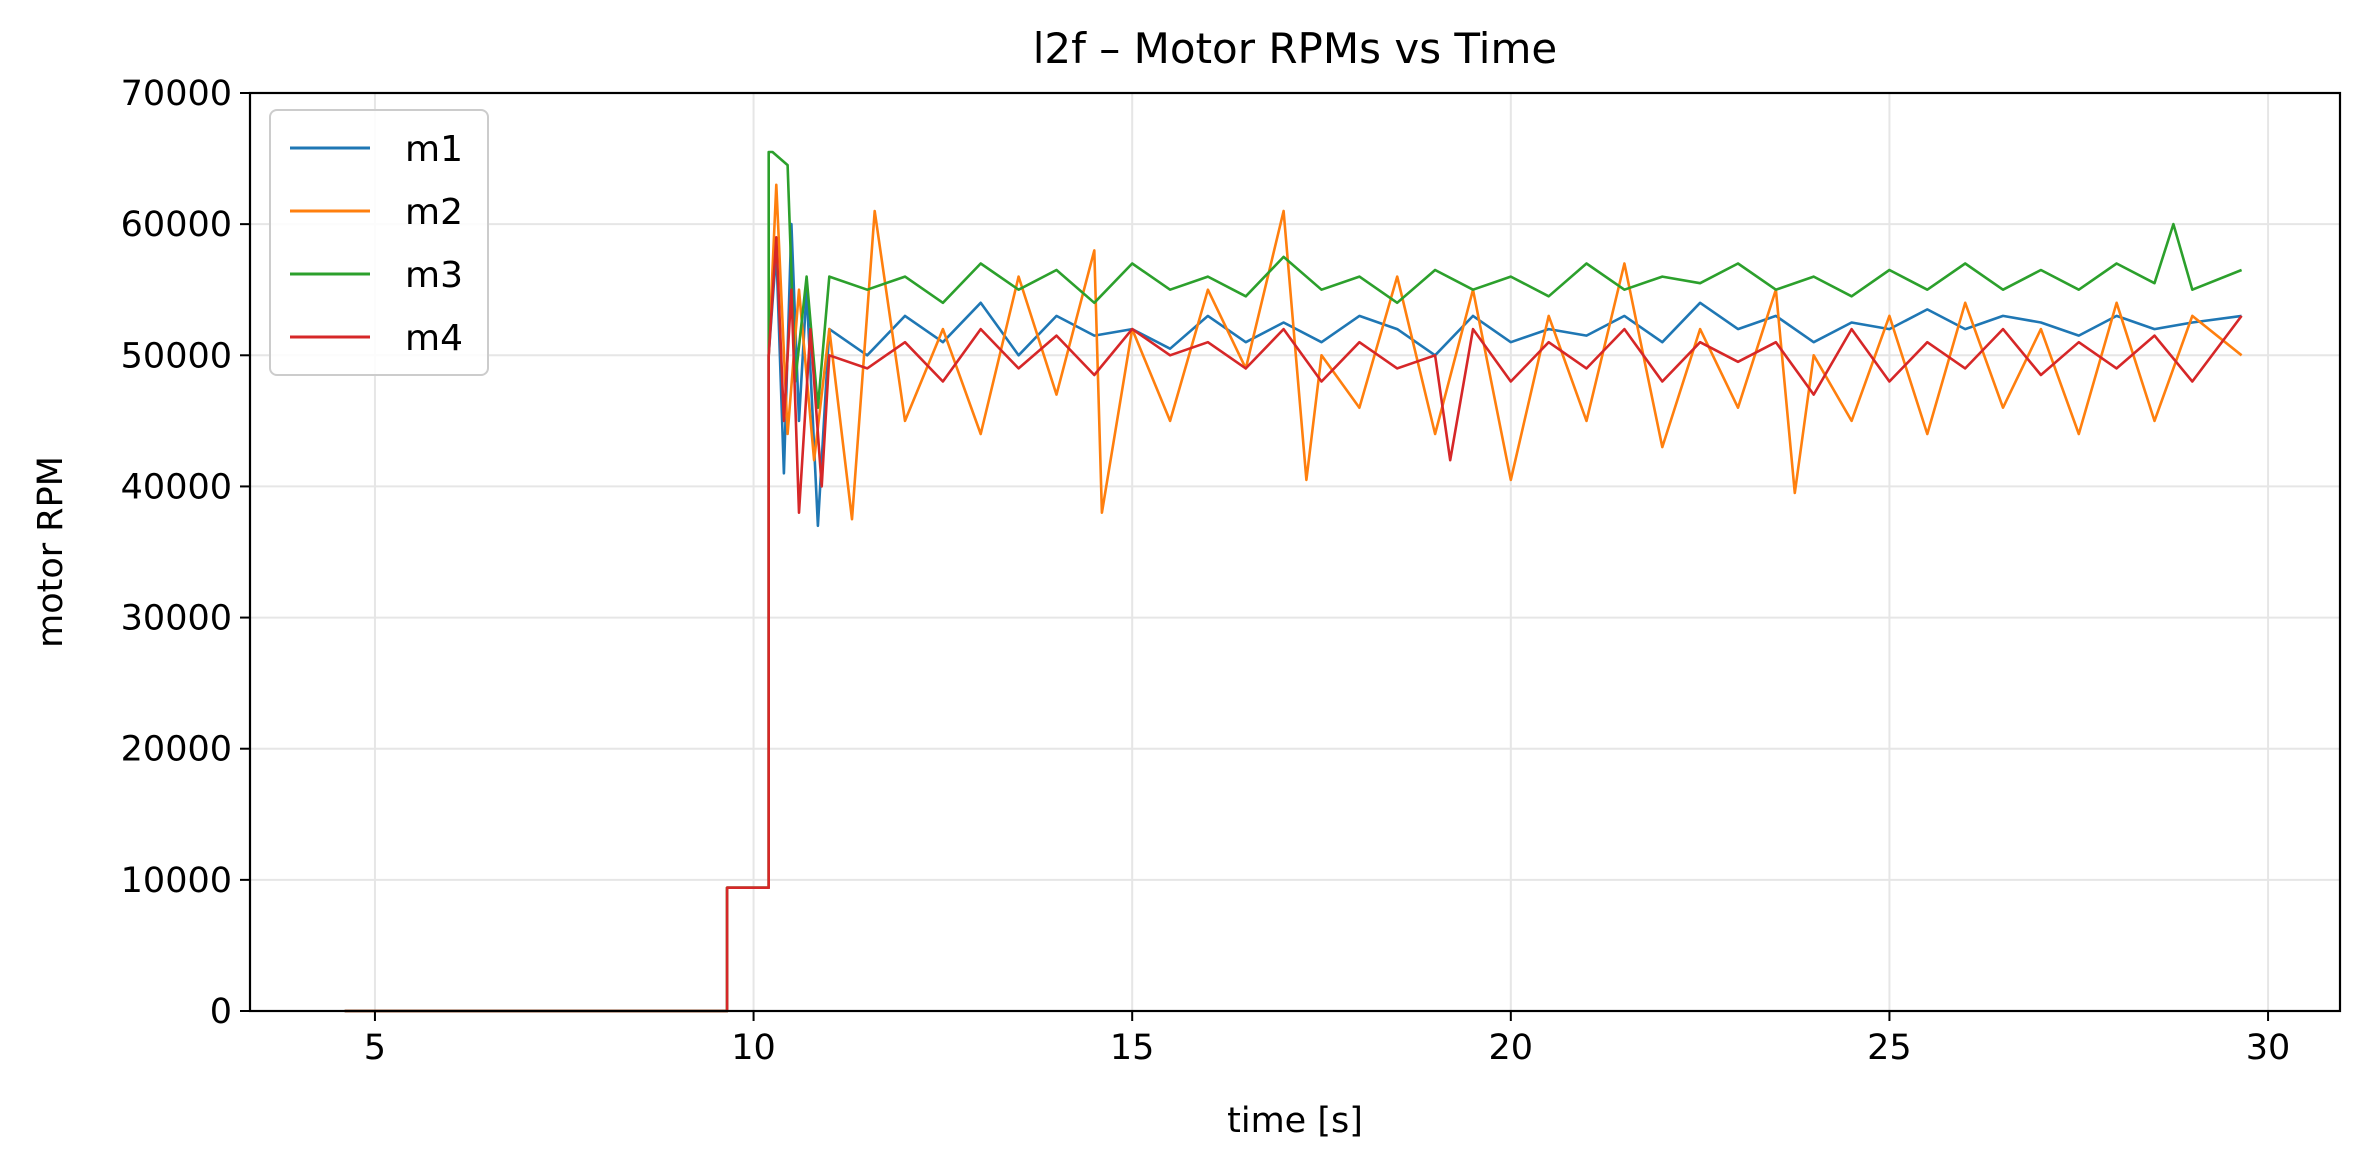 The height and width of the screenshot is (1172, 2370). I want to click on y-tick-label: 10000, so click(176, 881).